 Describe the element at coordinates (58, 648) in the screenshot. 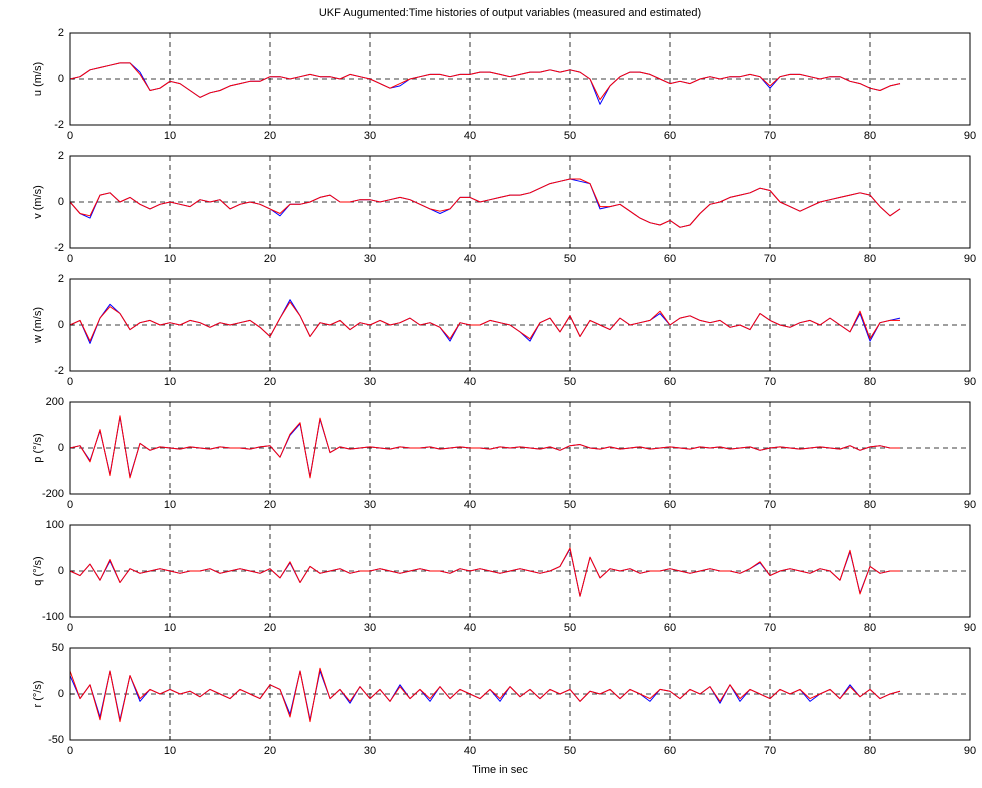

I see `y-tick-label: 50` at that location.